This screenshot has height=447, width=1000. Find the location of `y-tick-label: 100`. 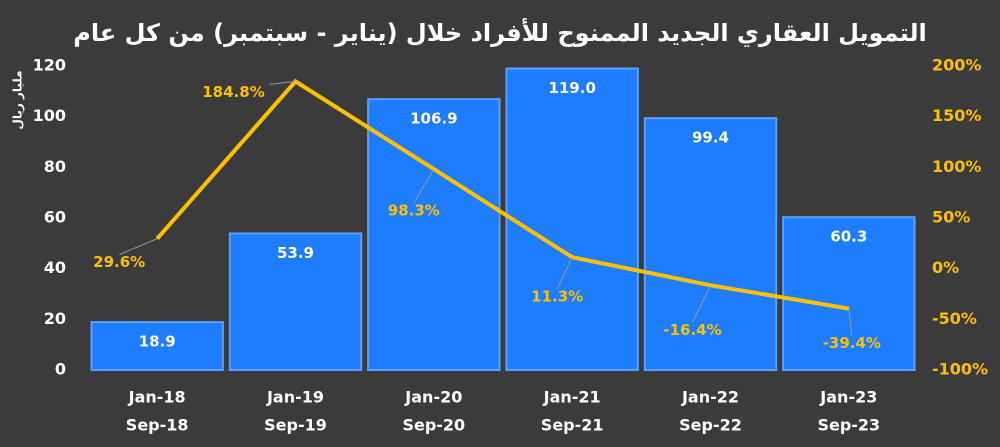

y-tick-label: 100 is located at coordinates (49, 115).